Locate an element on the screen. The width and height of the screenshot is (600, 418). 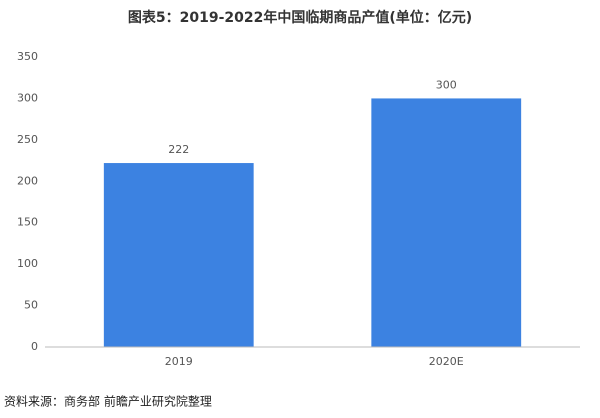
y-tick-label: 250 is located at coordinates (27, 139).